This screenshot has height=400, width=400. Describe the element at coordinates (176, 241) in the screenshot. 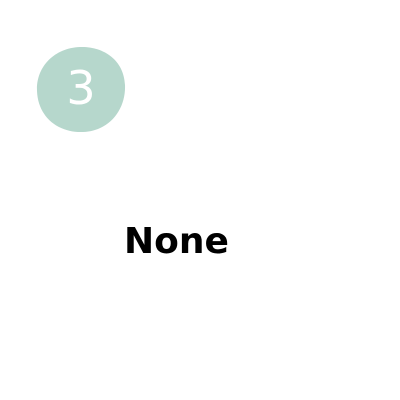

I see `step-title: None` at that location.